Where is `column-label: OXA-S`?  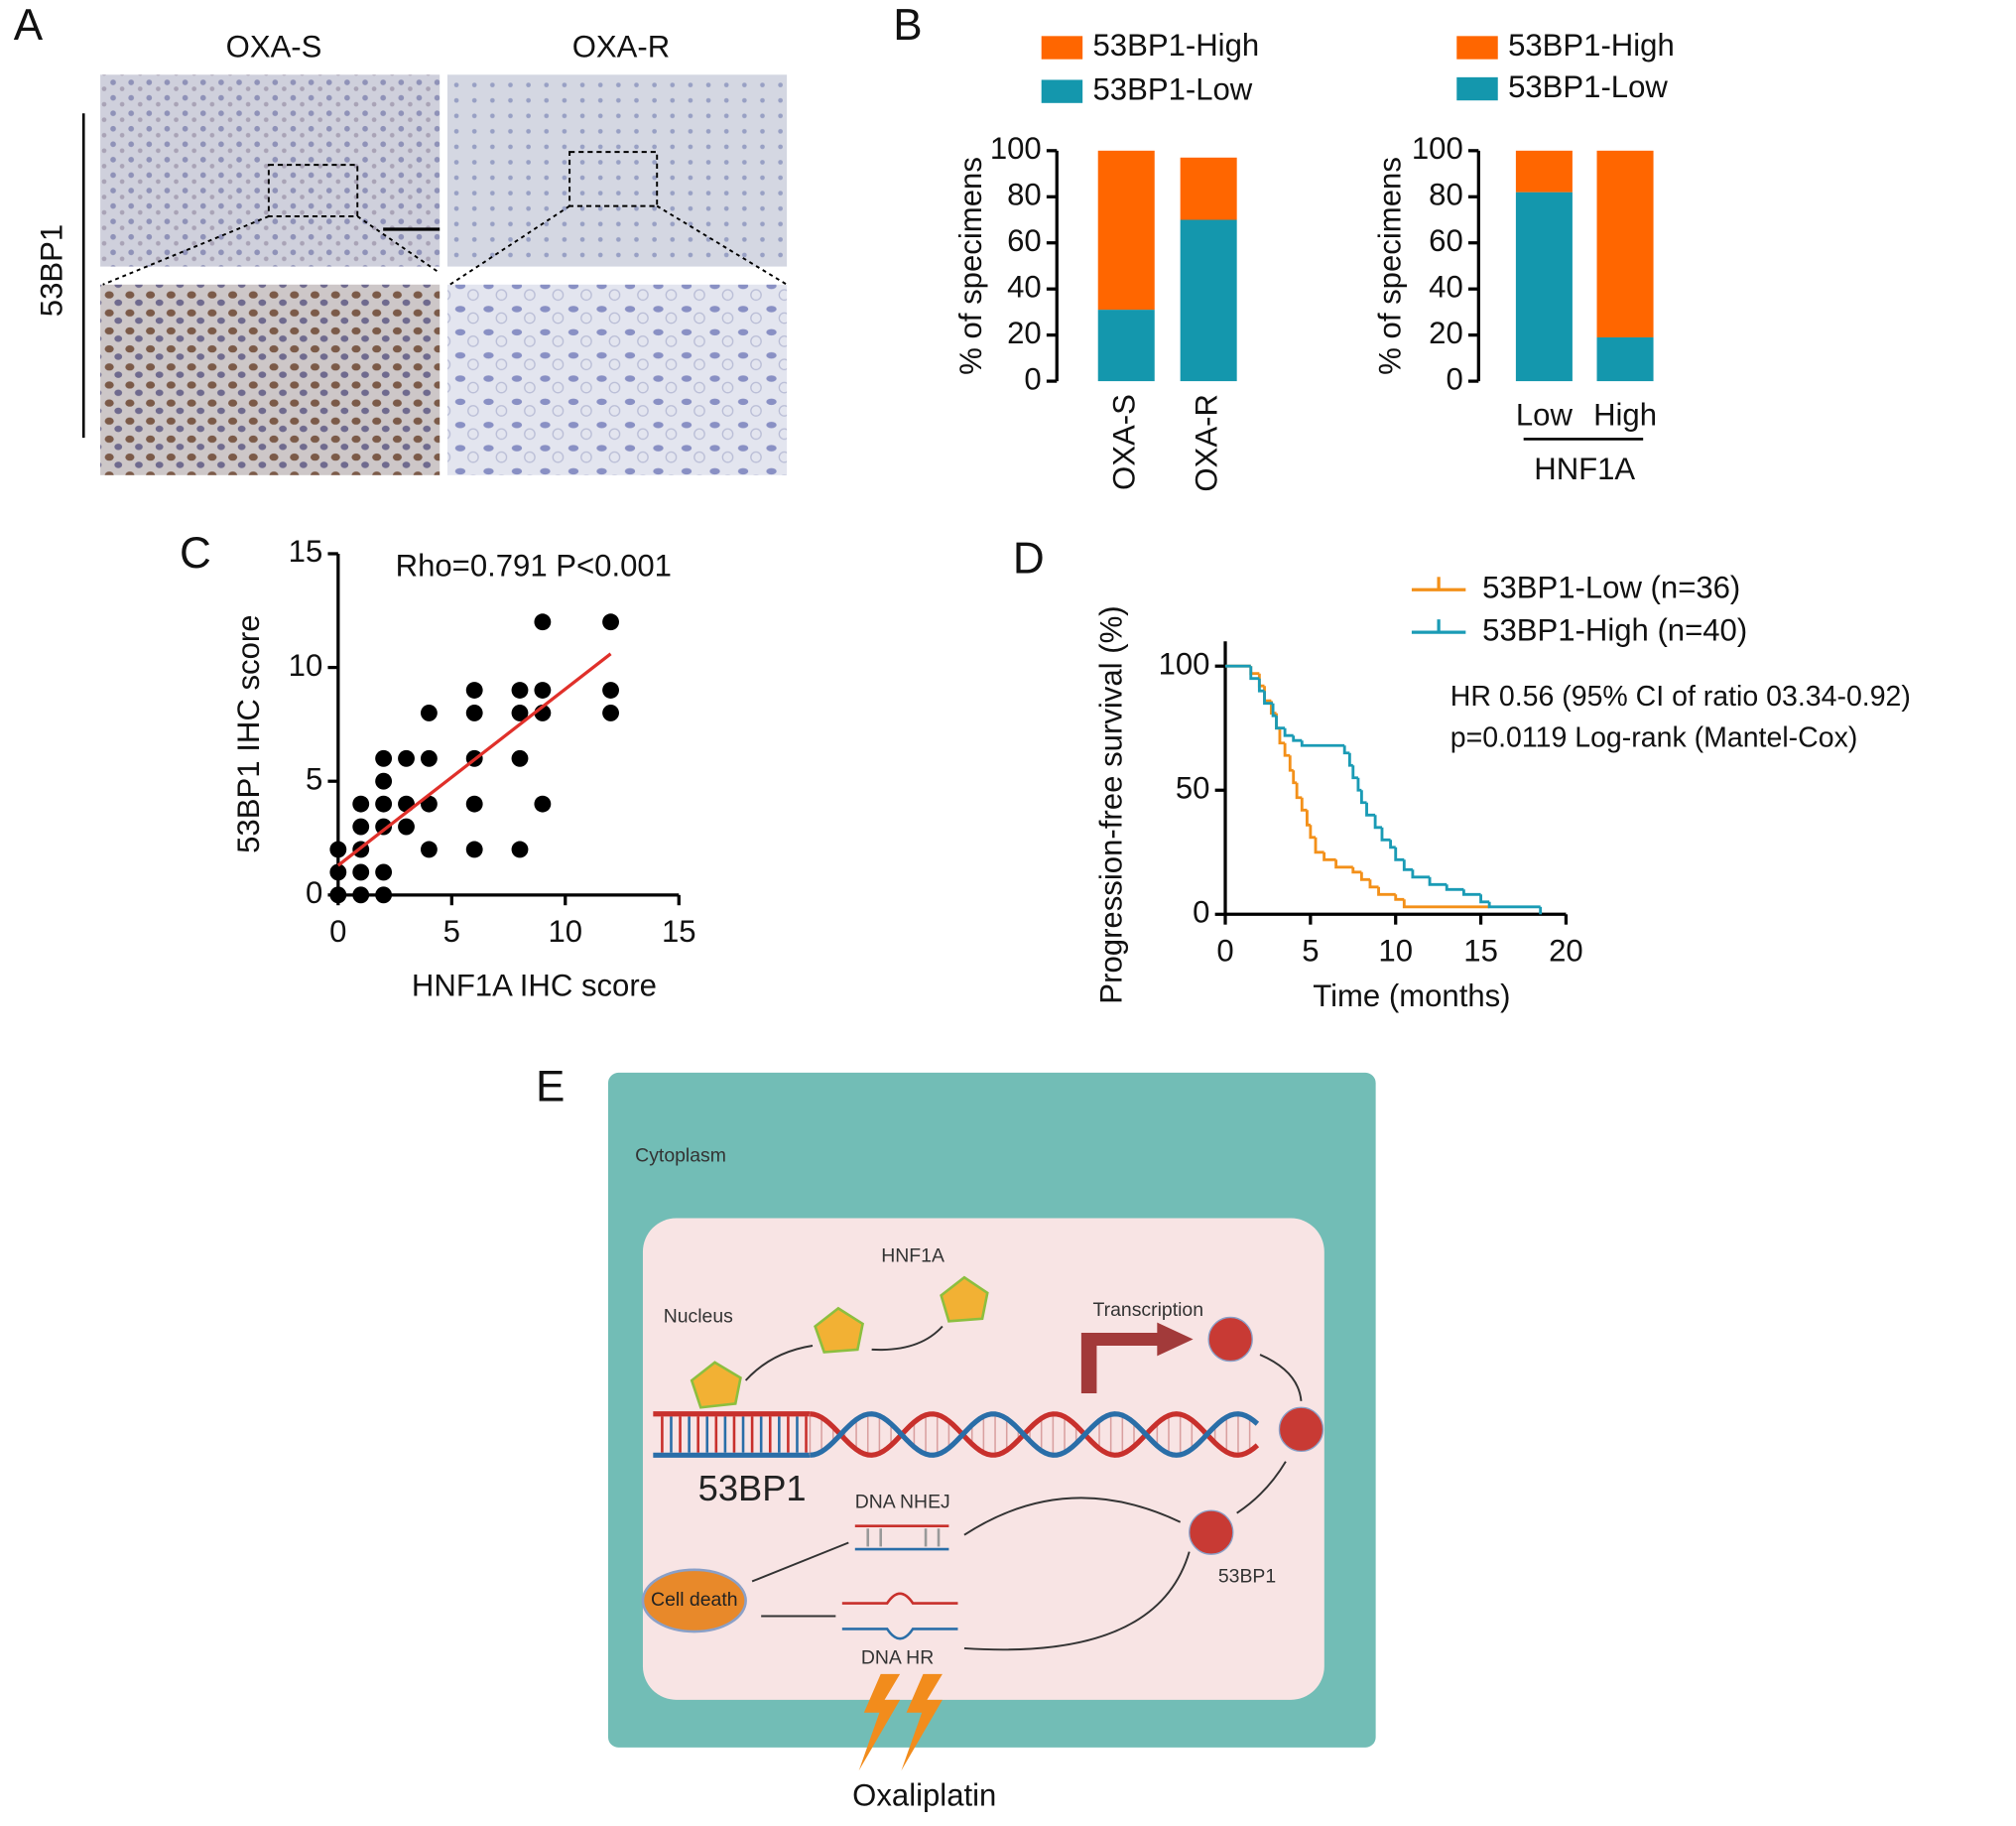 column-label: OXA-S is located at coordinates (274, 47).